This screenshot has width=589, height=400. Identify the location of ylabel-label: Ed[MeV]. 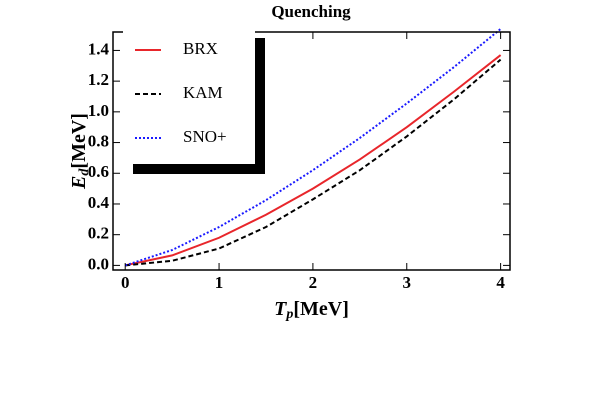
(80, 151).